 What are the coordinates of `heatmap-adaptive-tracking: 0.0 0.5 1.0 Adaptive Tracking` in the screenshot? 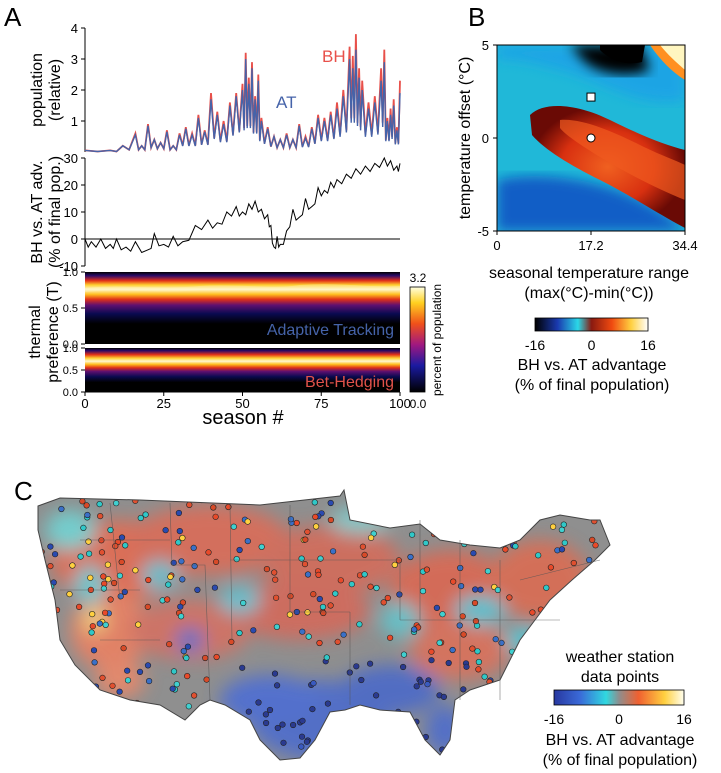 It's located at (231, 309).